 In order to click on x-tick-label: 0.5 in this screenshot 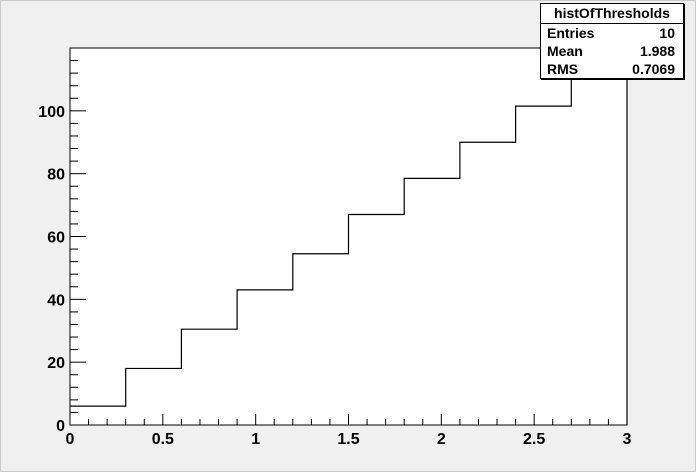, I will do `click(163, 439)`.